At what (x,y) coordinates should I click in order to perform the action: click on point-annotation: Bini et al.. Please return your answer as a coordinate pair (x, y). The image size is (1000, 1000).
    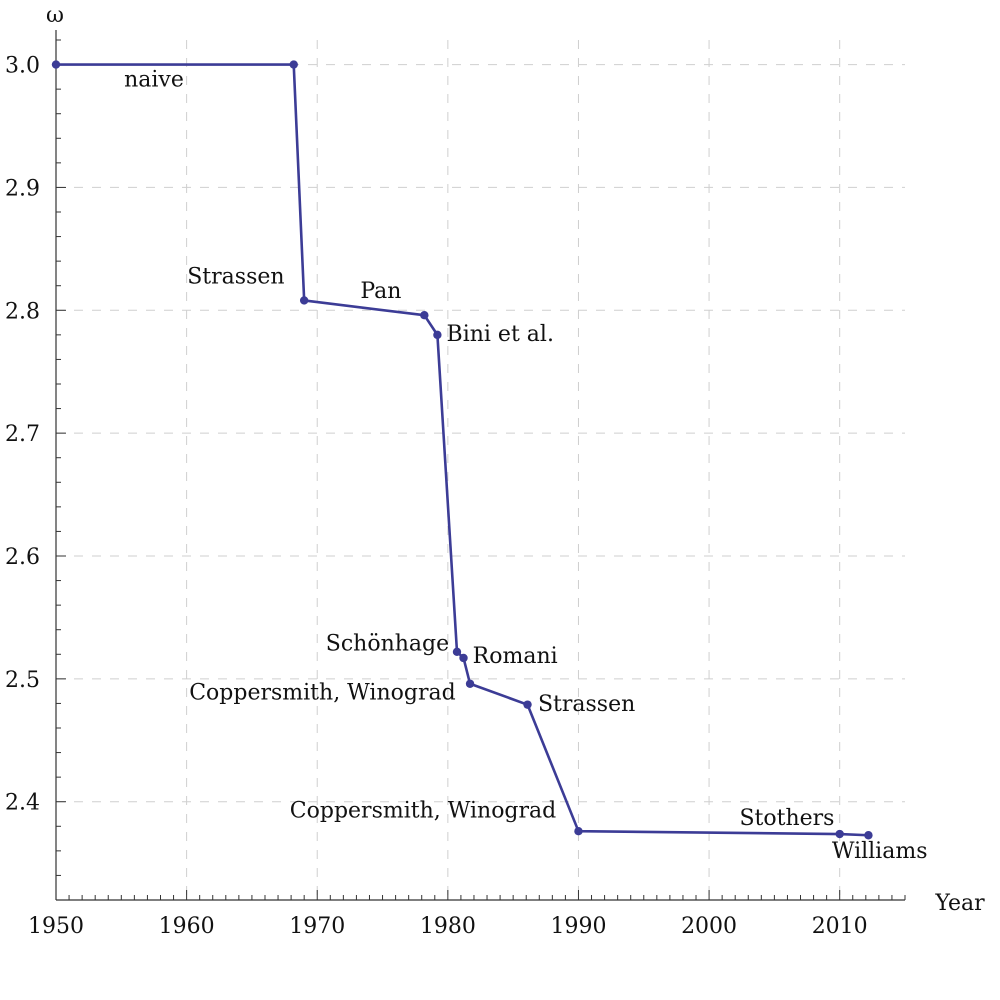
    Looking at the image, I should click on (500, 334).